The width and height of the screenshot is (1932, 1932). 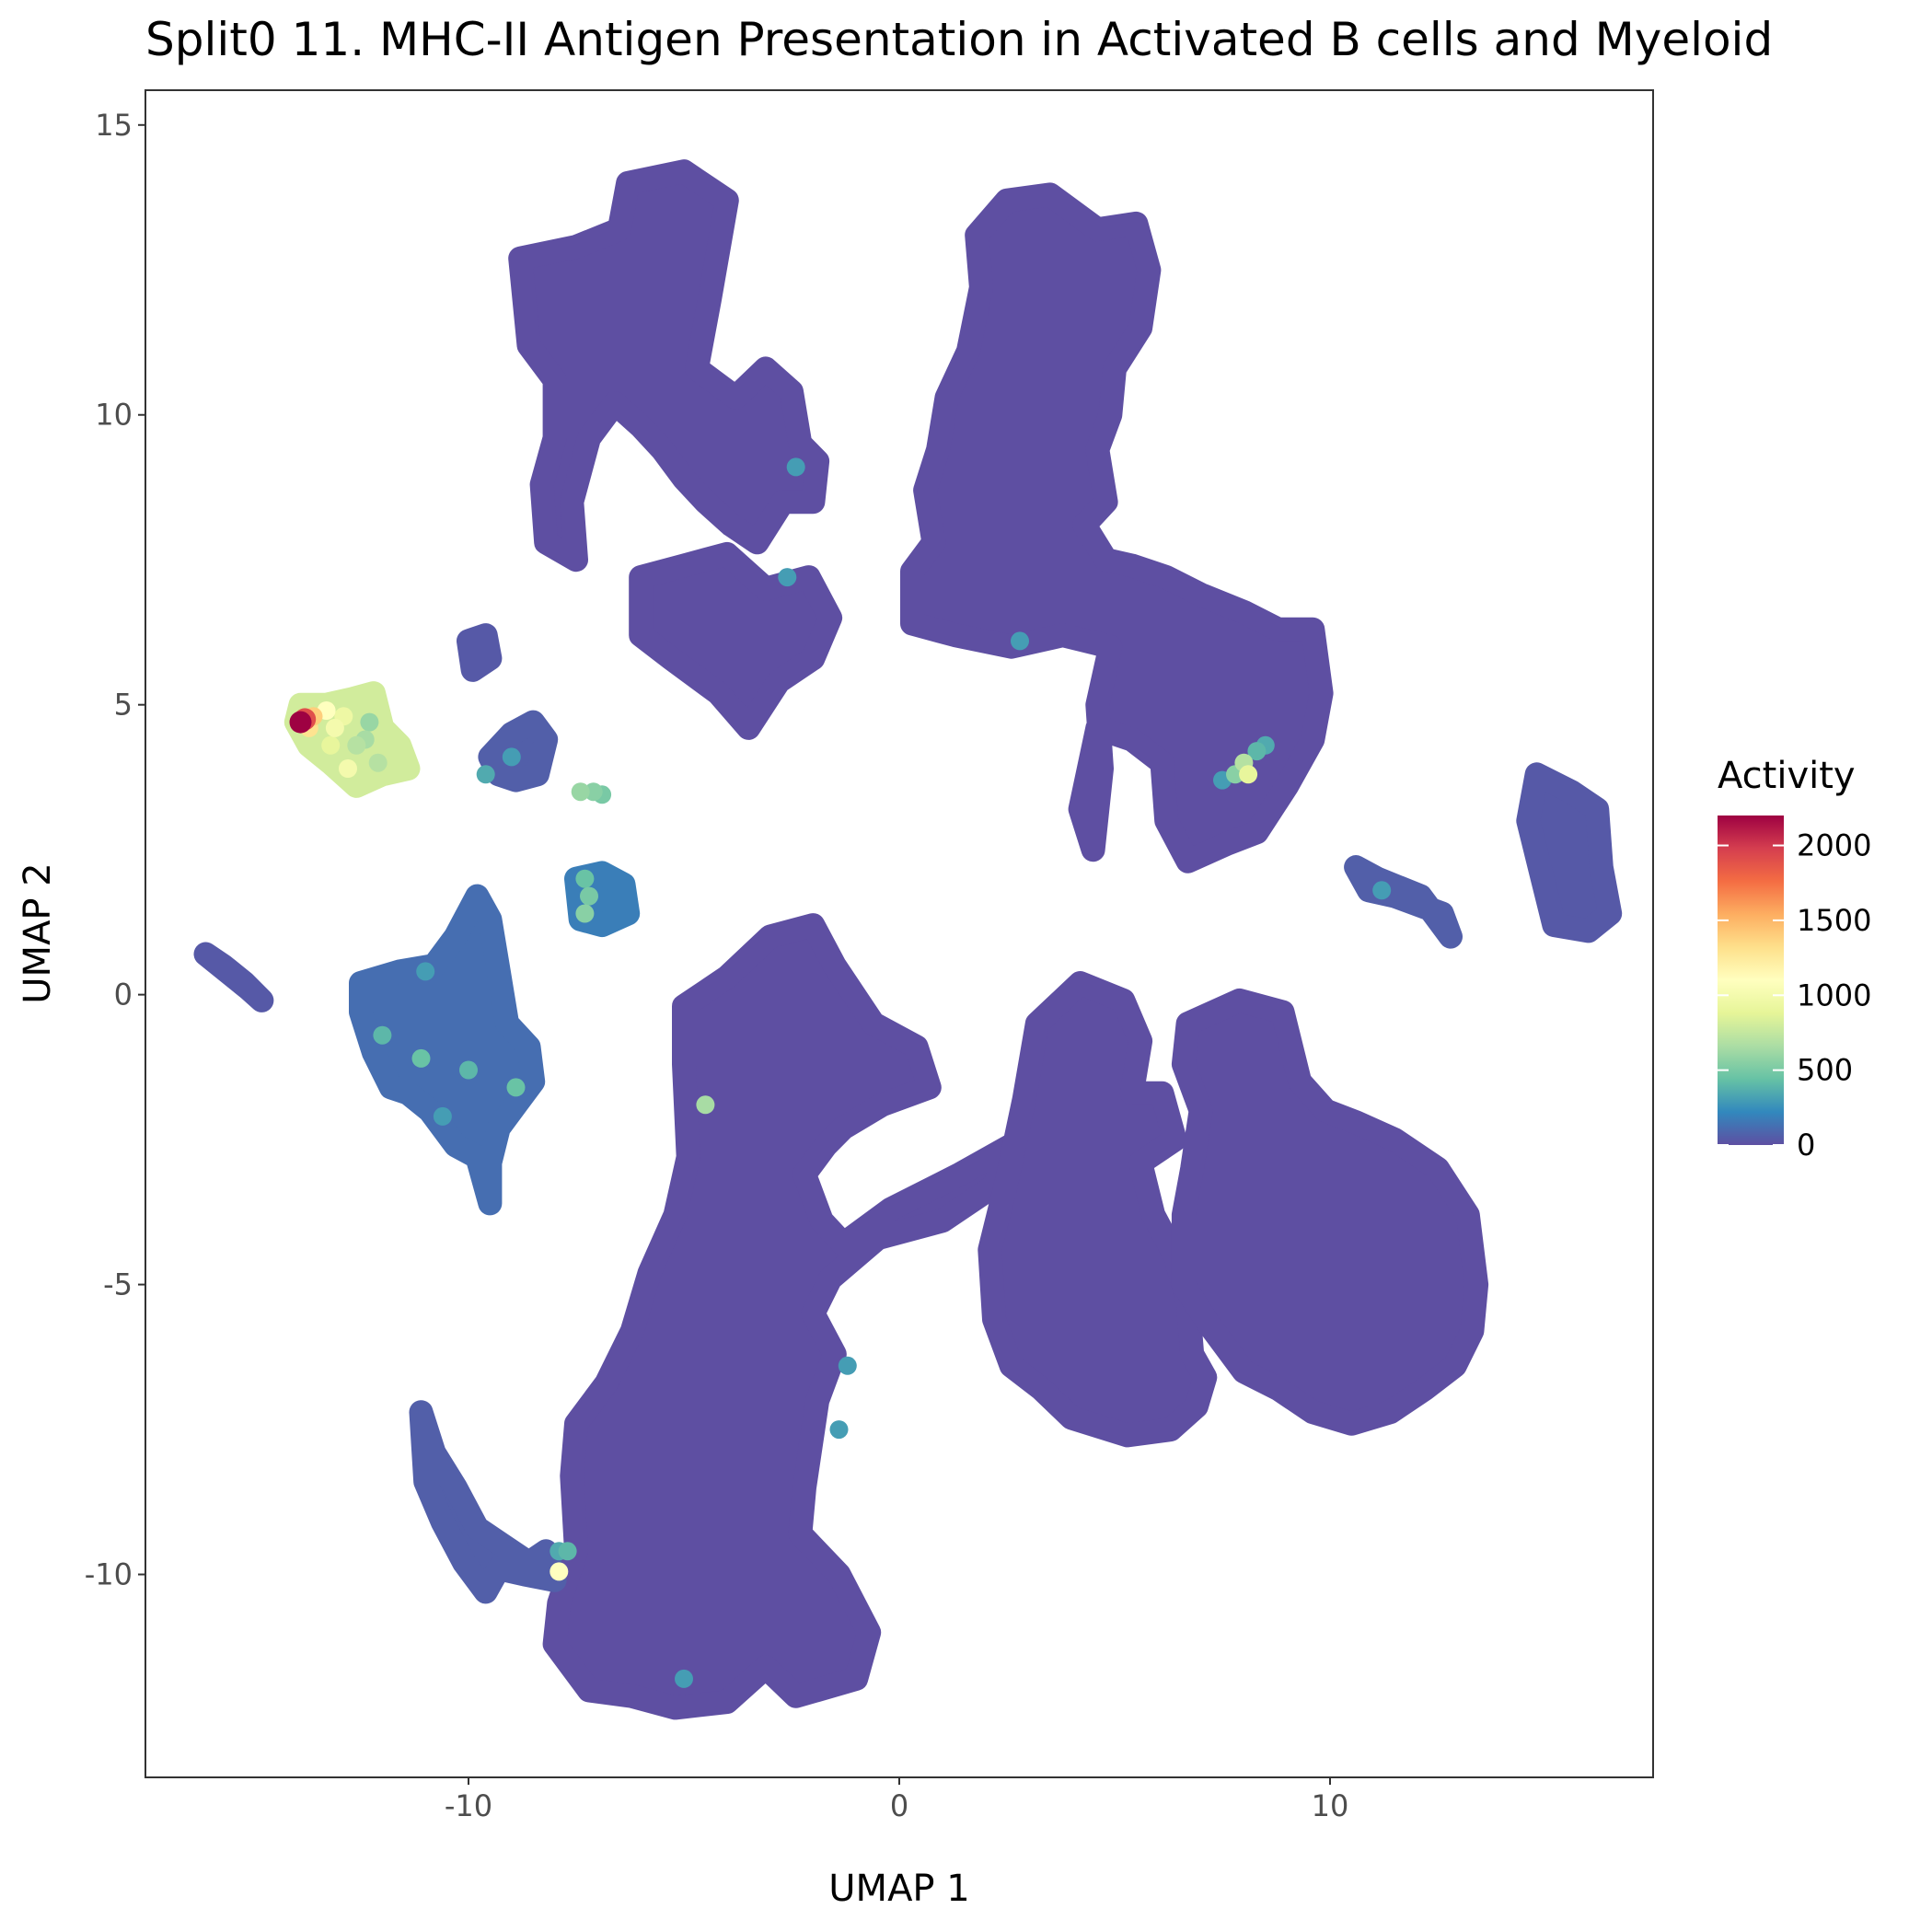 I want to click on y-tick-label: 5, so click(x=124, y=706).